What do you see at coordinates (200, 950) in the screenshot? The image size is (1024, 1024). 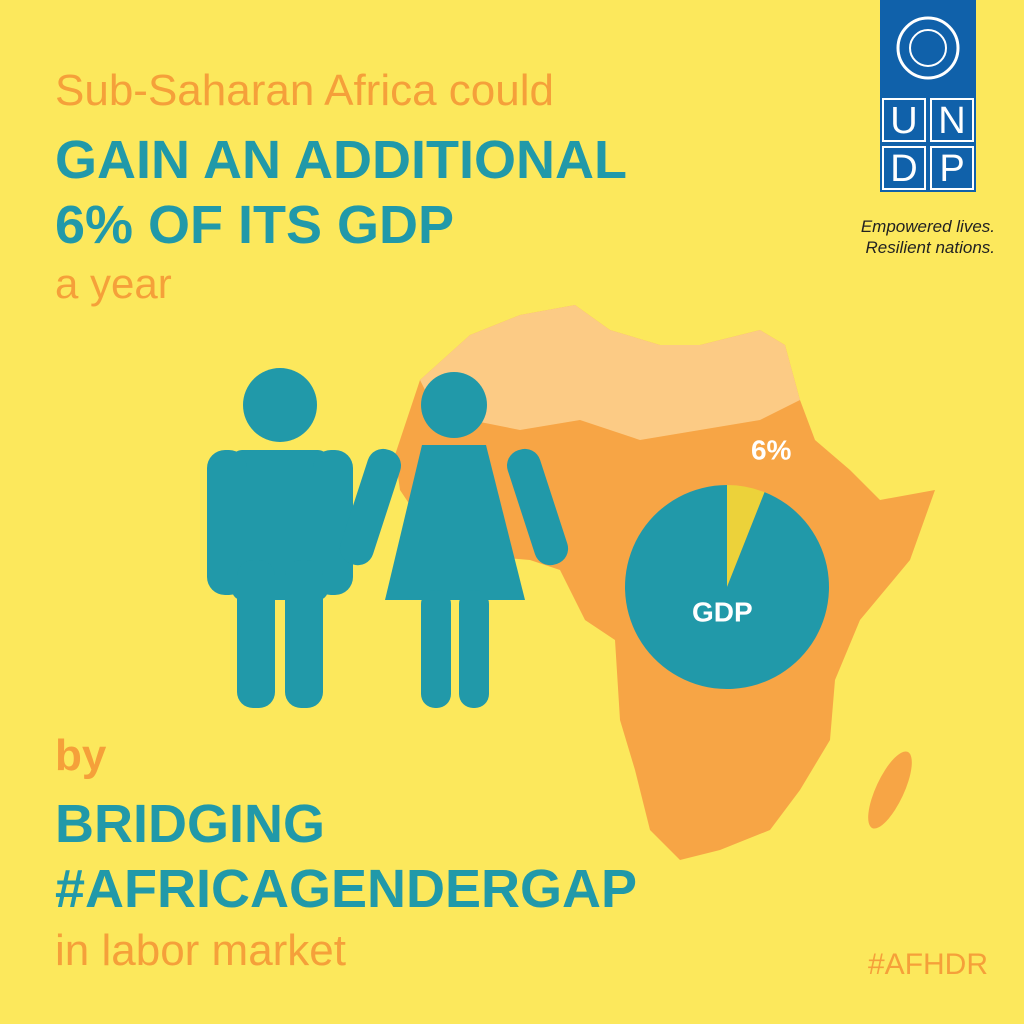 I see `bottom-line: in labor market` at bounding box center [200, 950].